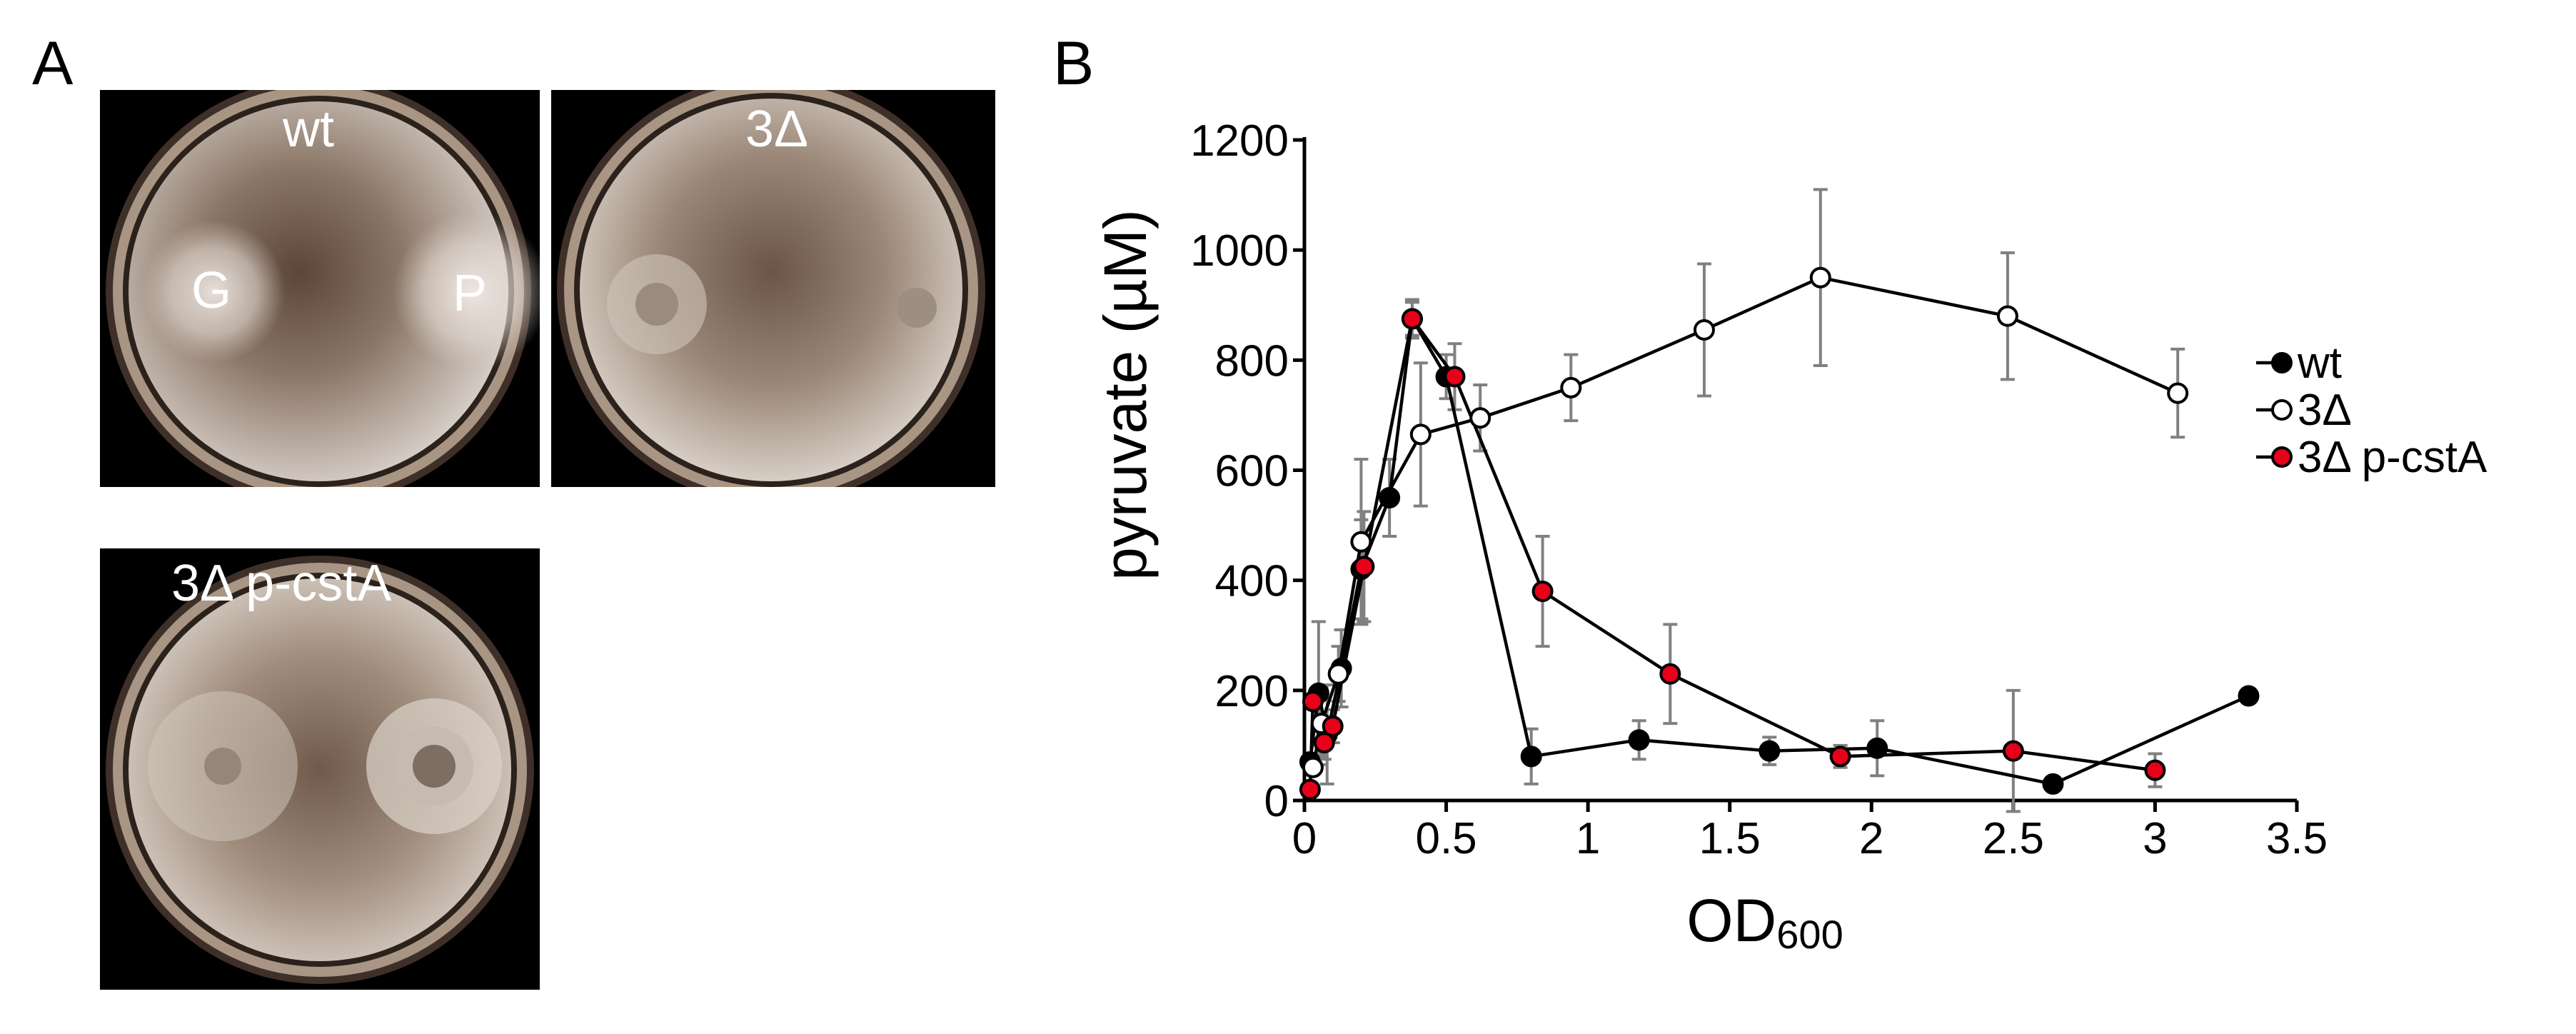 The width and height of the screenshot is (2576, 1034). I want to click on panel-label-b: B, so click(1074, 63).